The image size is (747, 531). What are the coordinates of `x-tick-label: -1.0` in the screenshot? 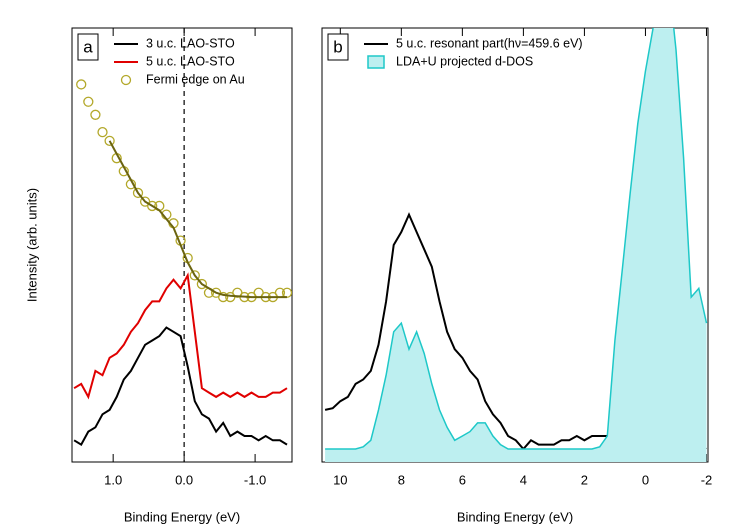 It's located at (255, 479).